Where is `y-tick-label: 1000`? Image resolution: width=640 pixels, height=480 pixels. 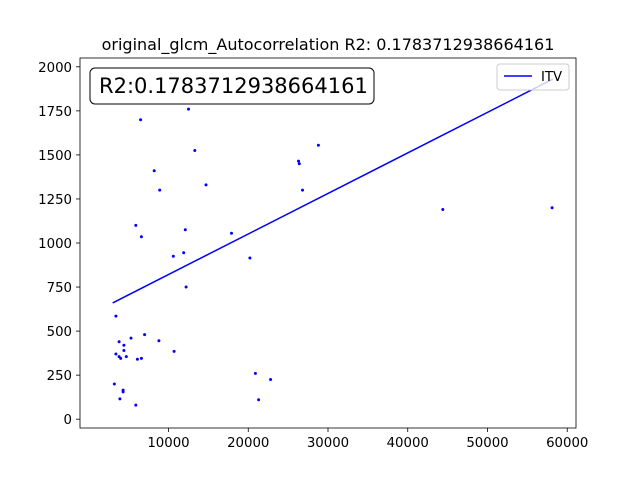
y-tick-label: 1000 is located at coordinates (55, 244).